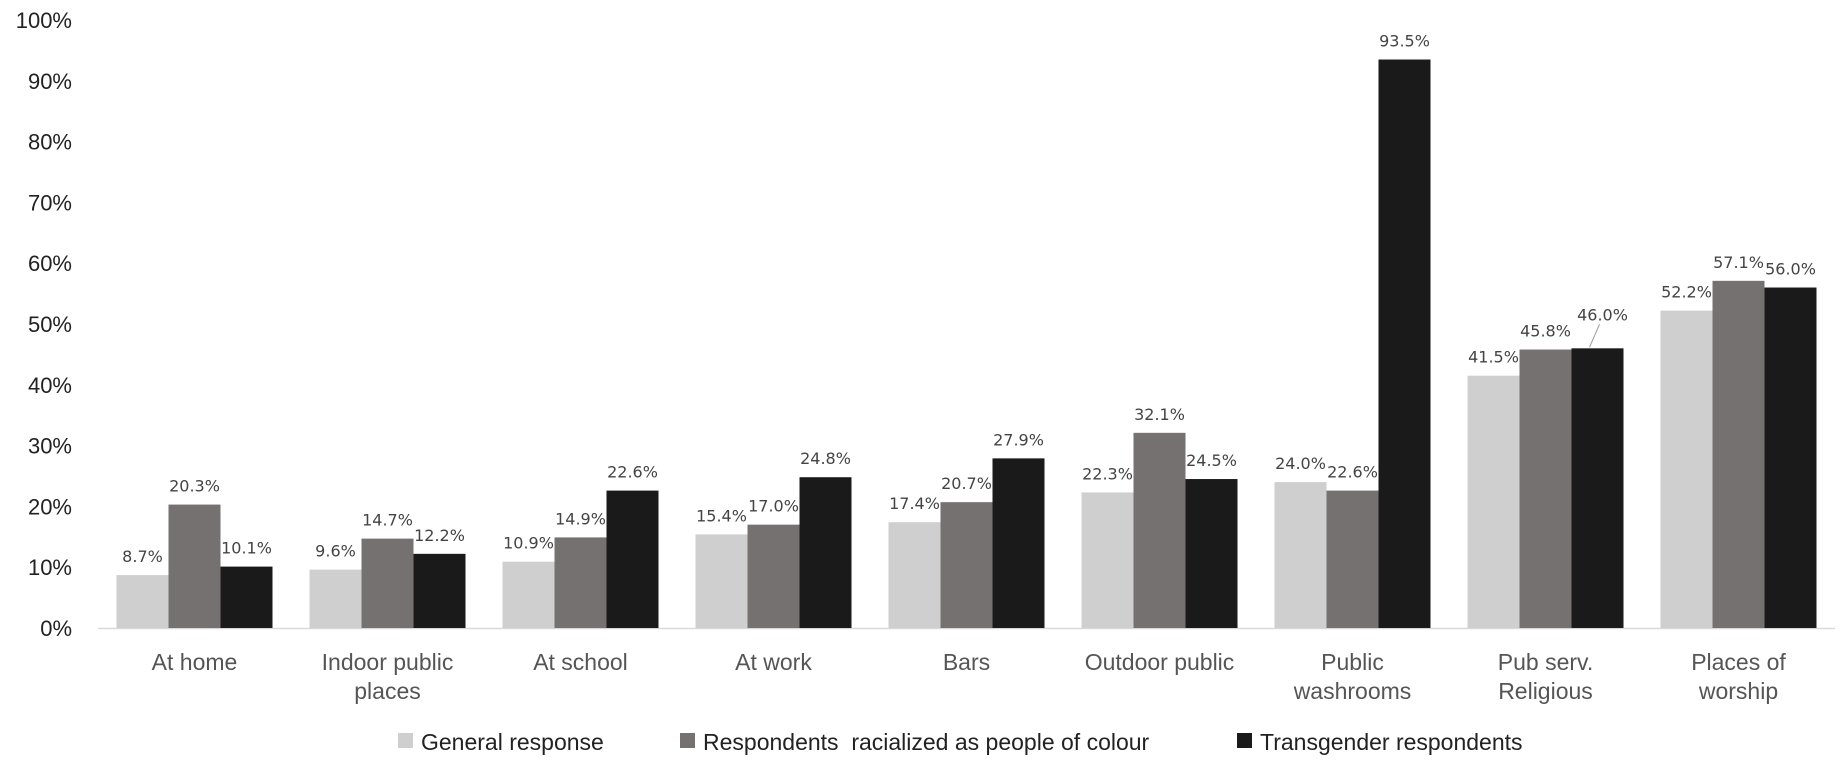  I want to click on x-tick-label-line: Bars, so click(966, 662).